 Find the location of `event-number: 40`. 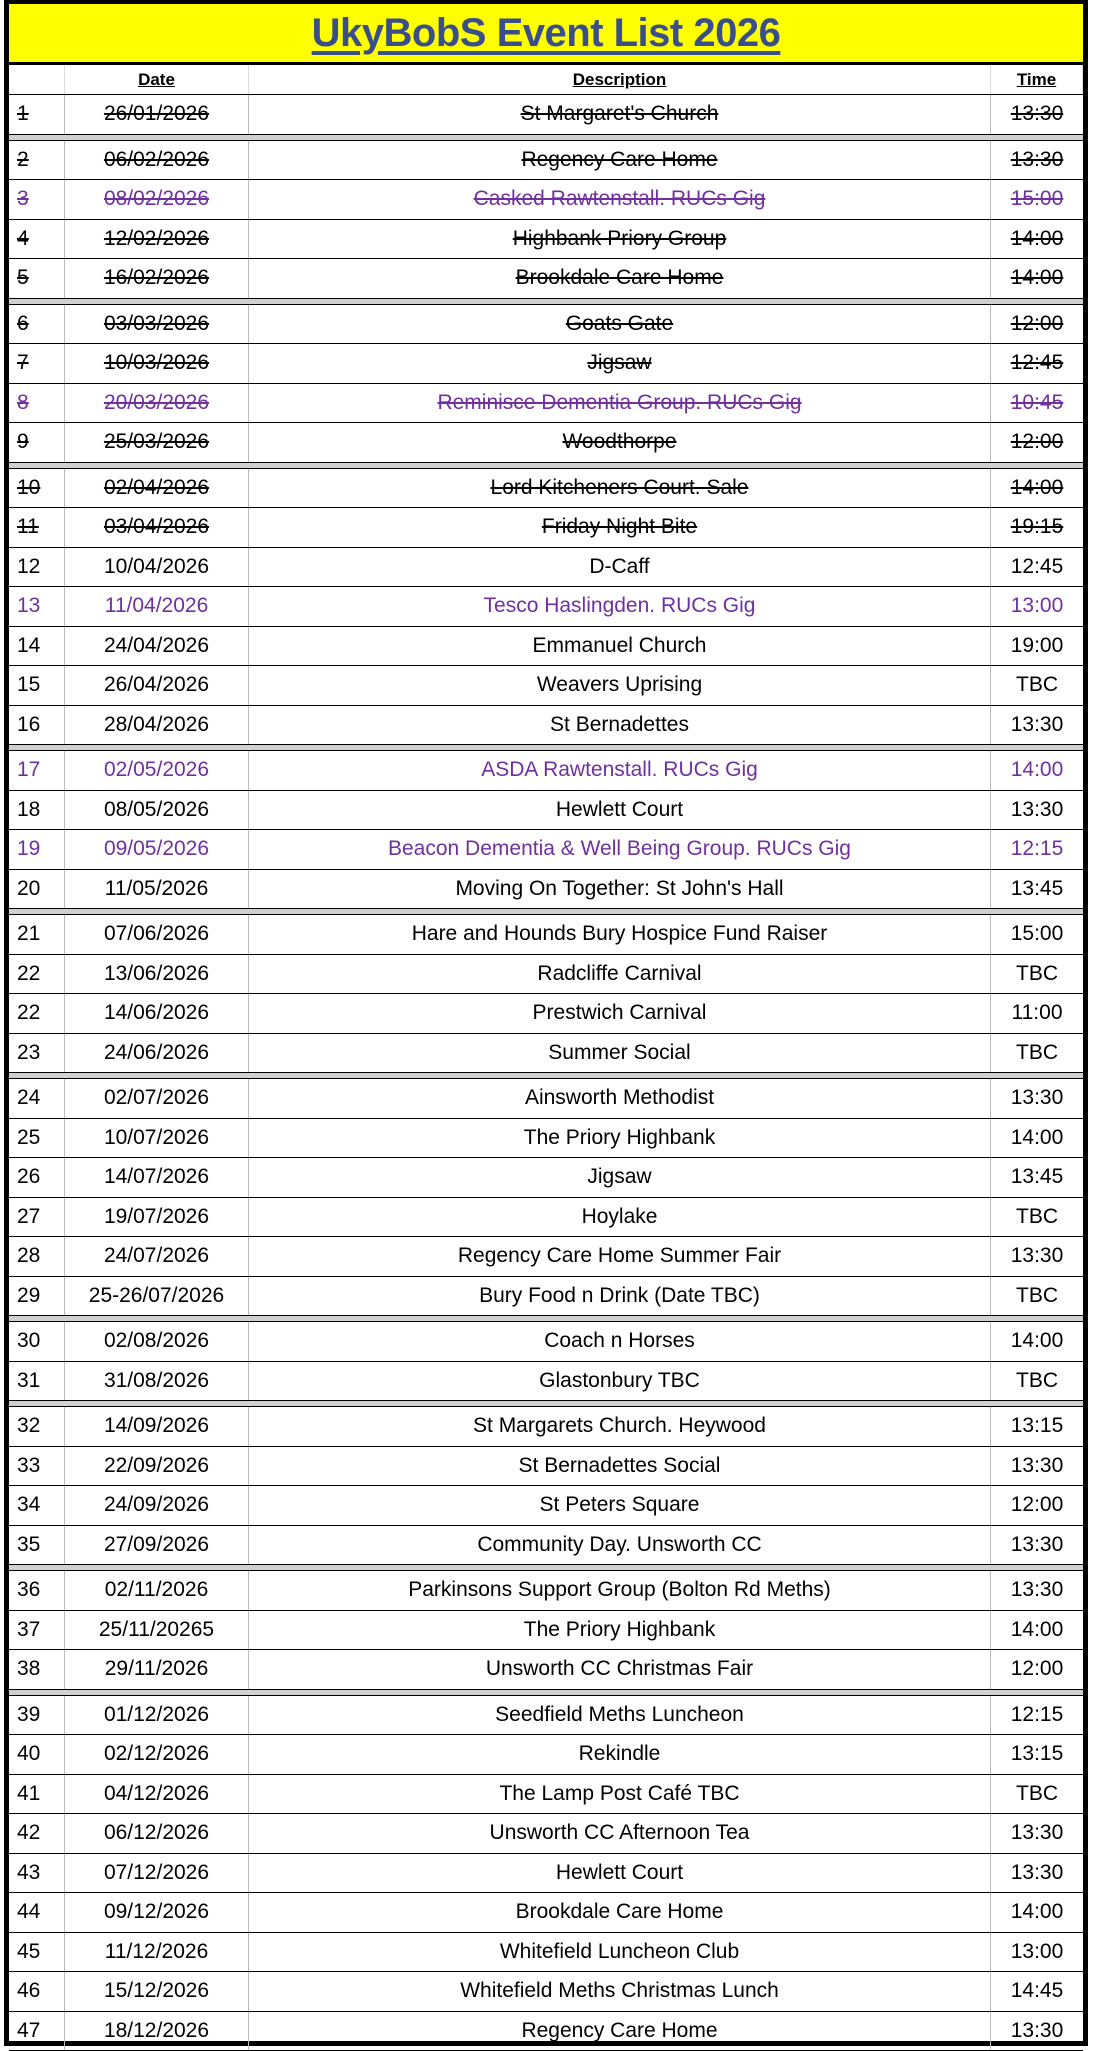

event-number: 40 is located at coordinates (28, 1754).